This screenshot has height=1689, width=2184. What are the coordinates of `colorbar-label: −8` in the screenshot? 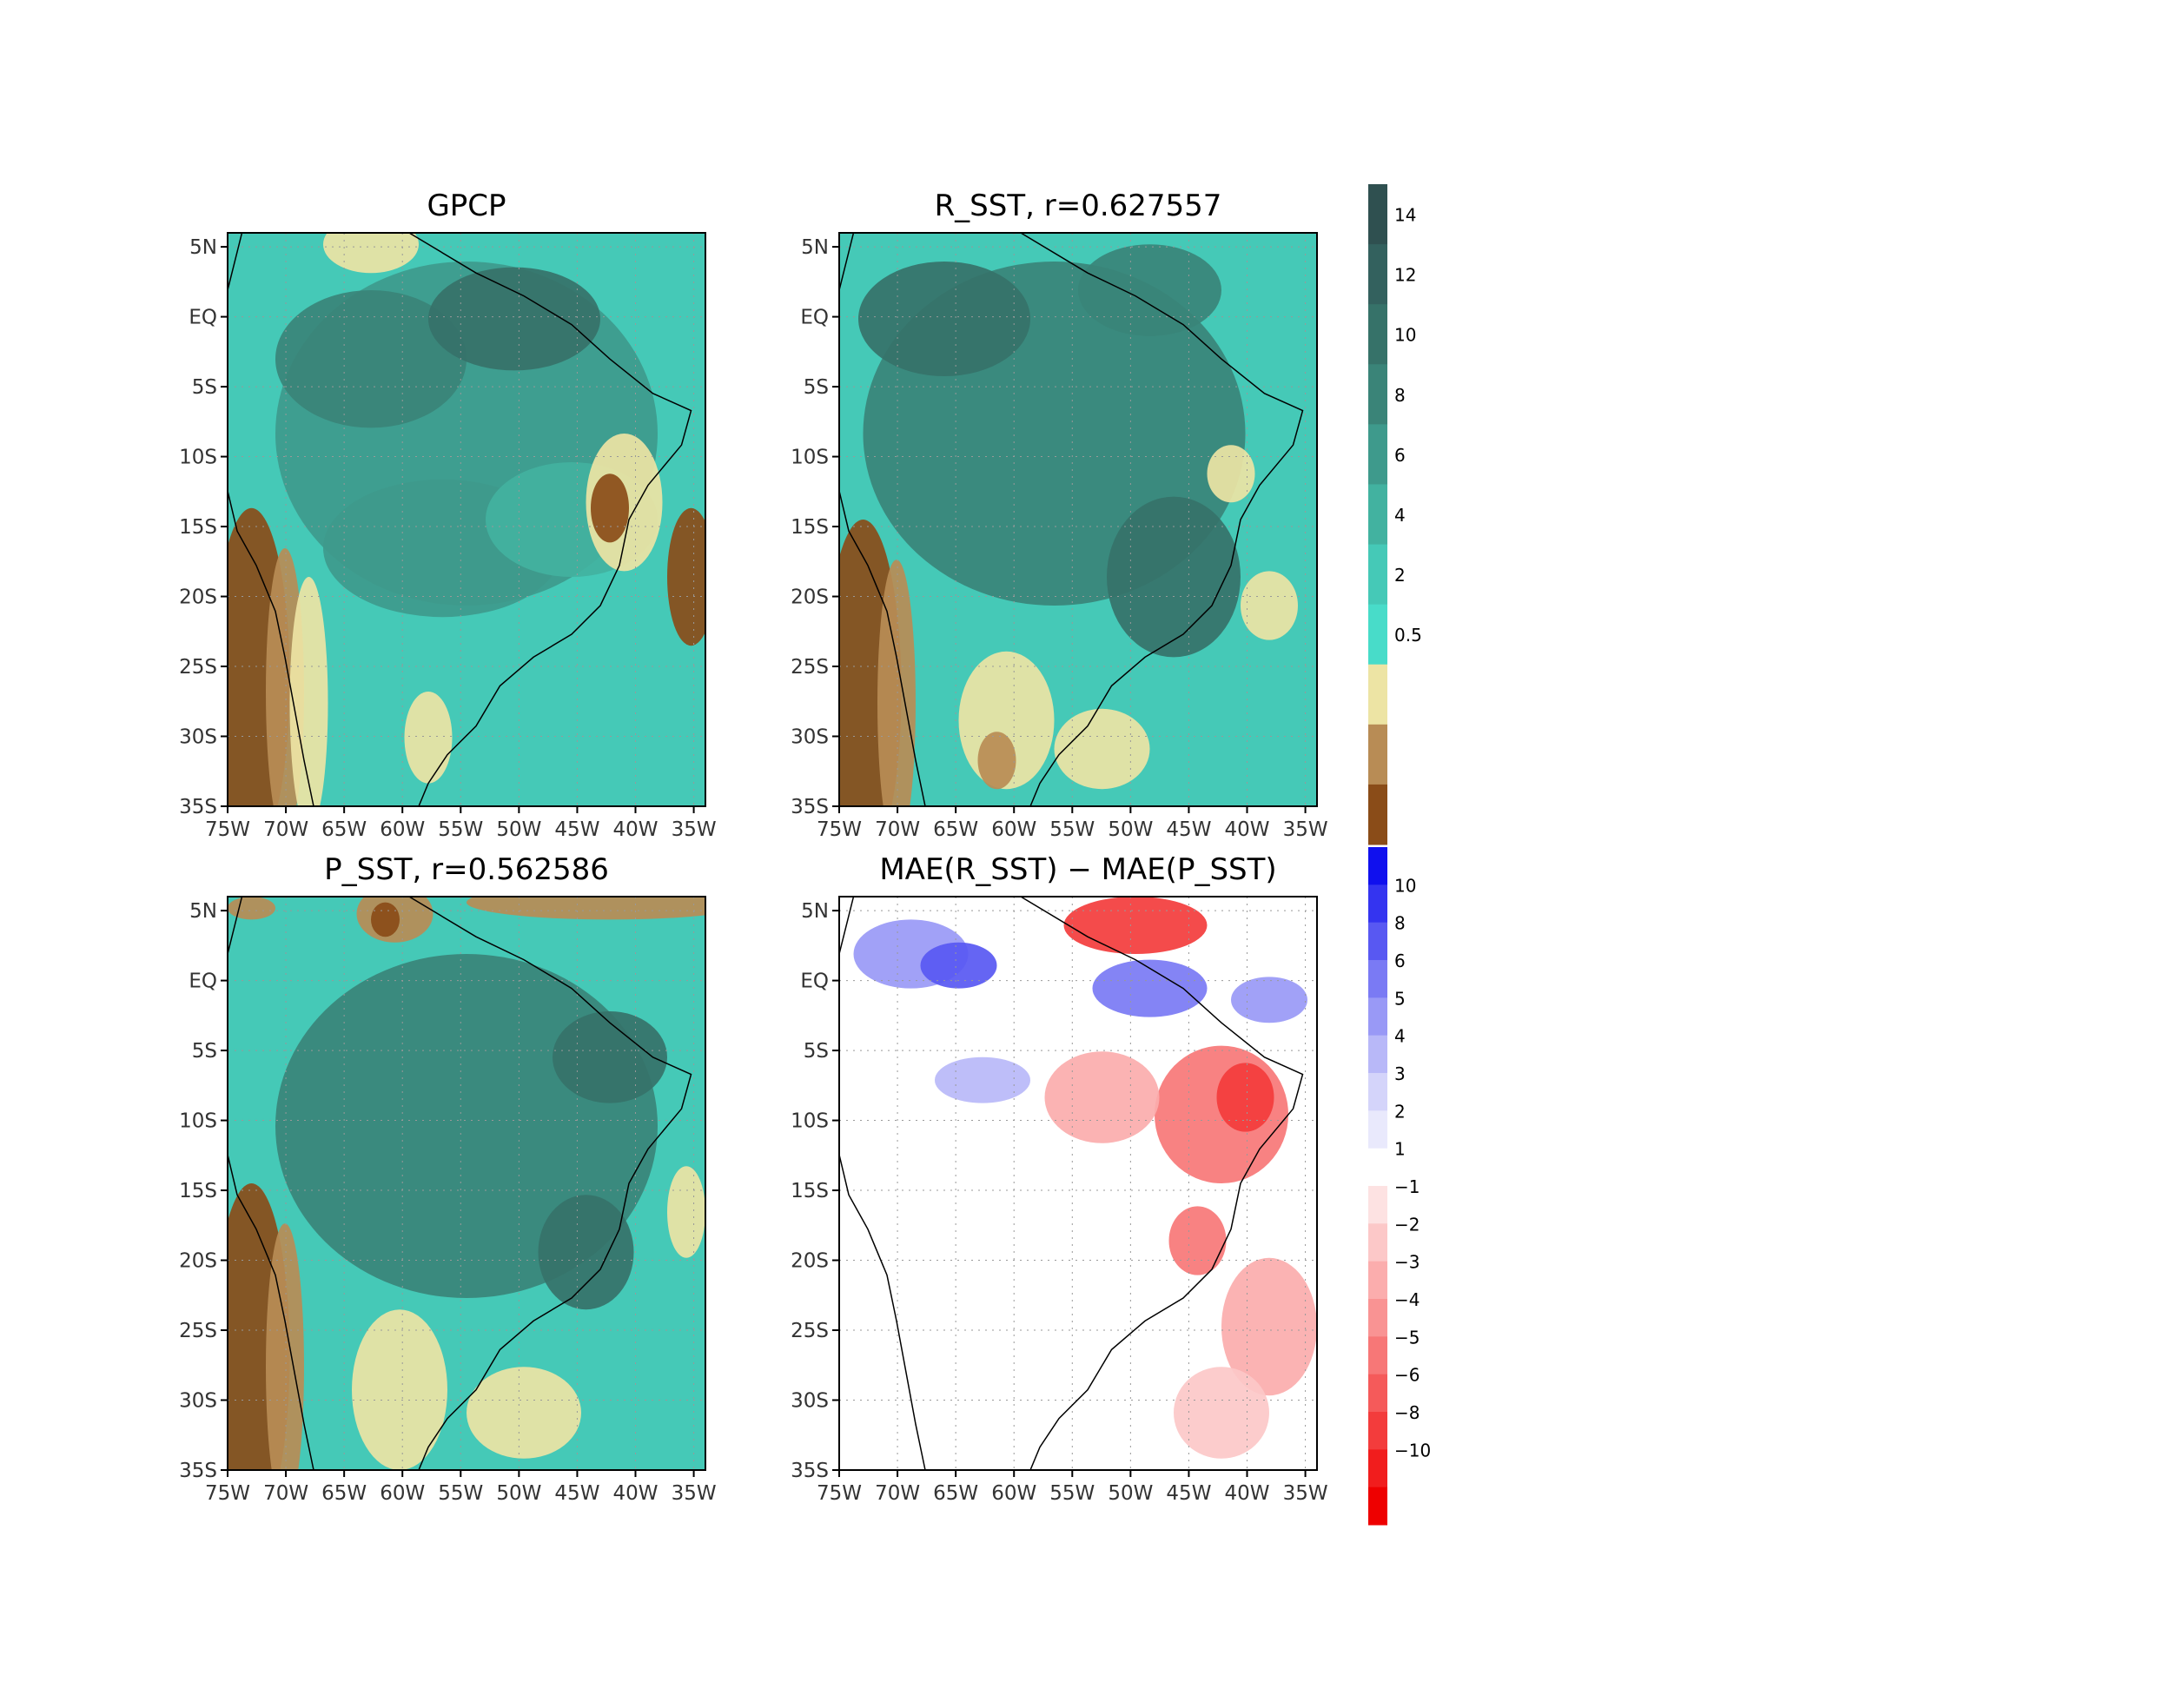 It's located at (1407, 1412).